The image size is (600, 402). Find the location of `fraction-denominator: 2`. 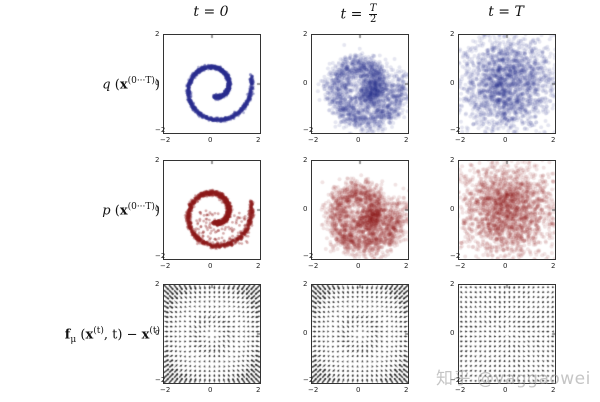

fraction-denominator: 2 is located at coordinates (373, 19).